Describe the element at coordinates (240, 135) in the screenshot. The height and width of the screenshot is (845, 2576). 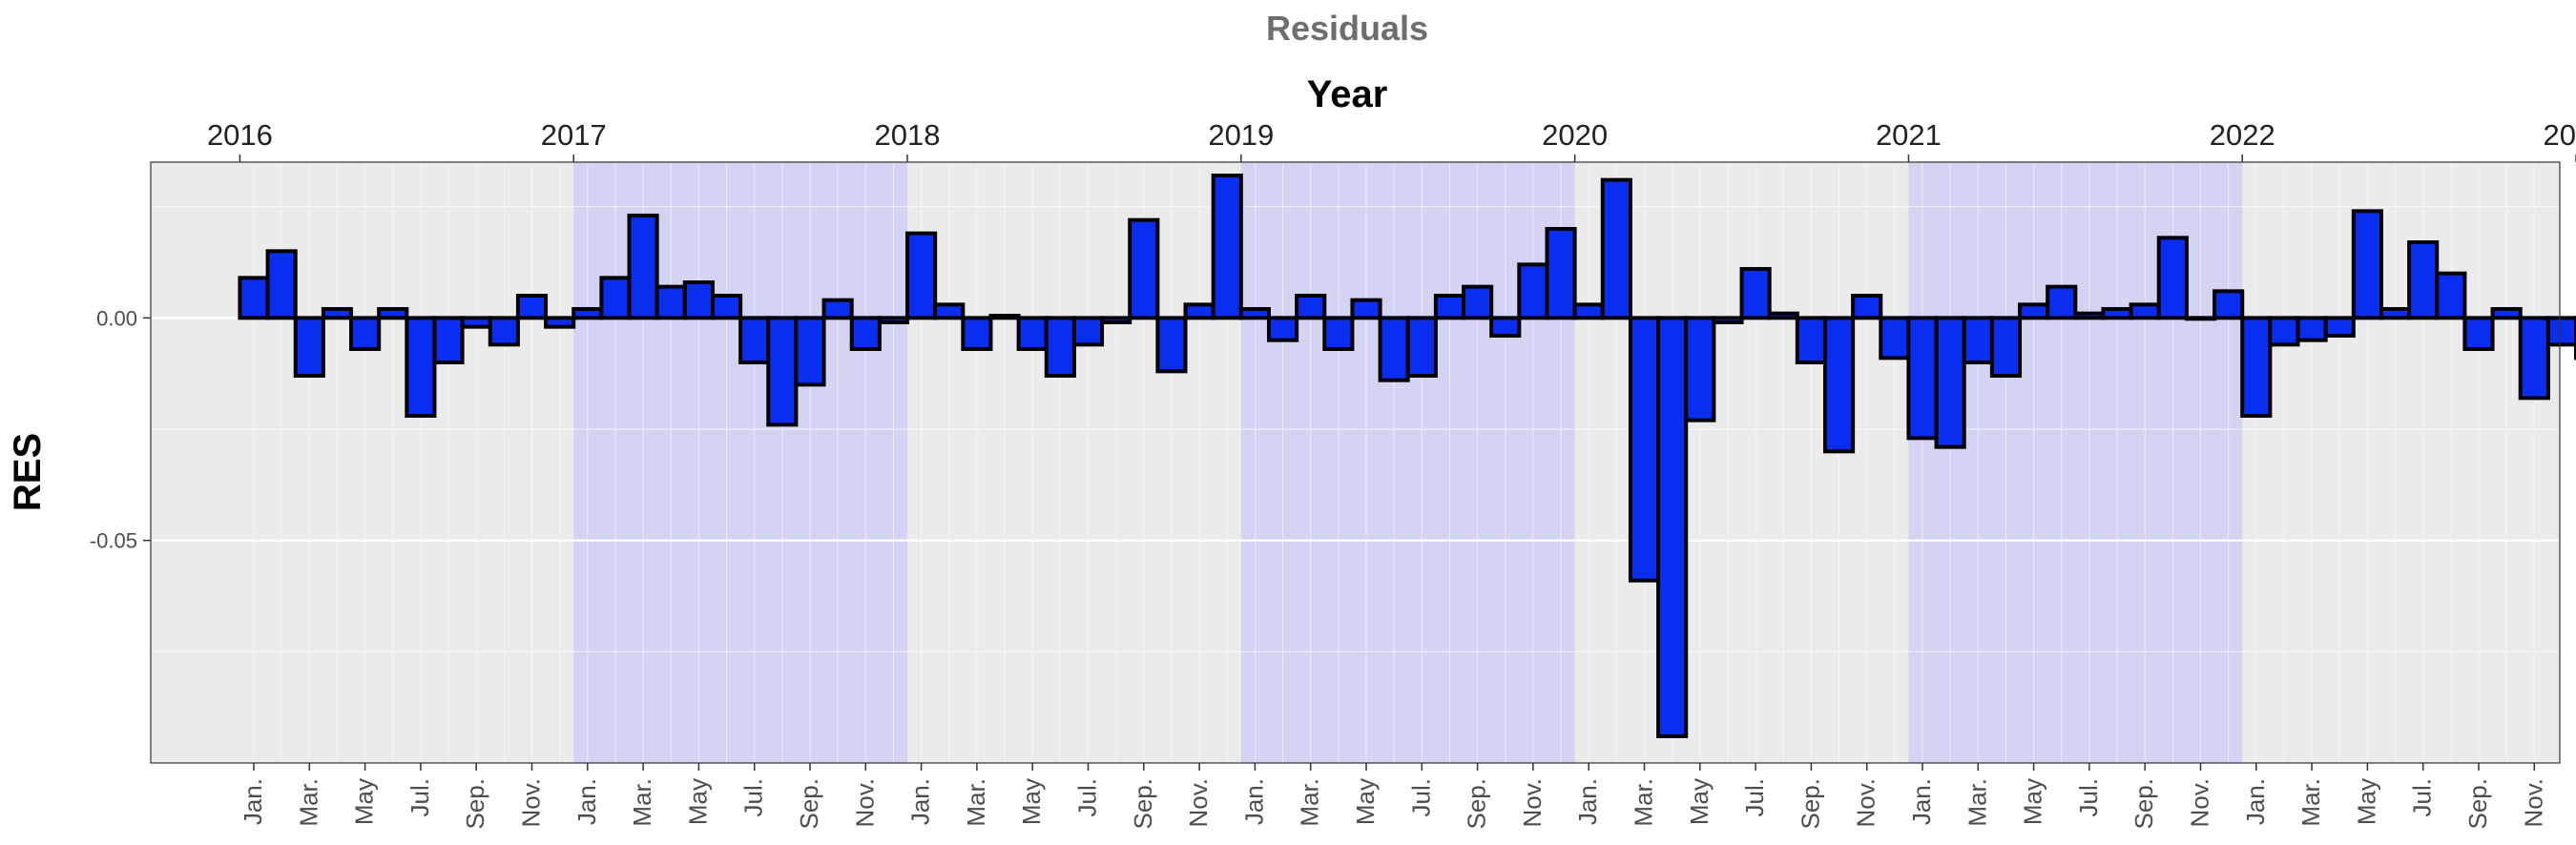
I see `year-tick-label: 2016` at that location.